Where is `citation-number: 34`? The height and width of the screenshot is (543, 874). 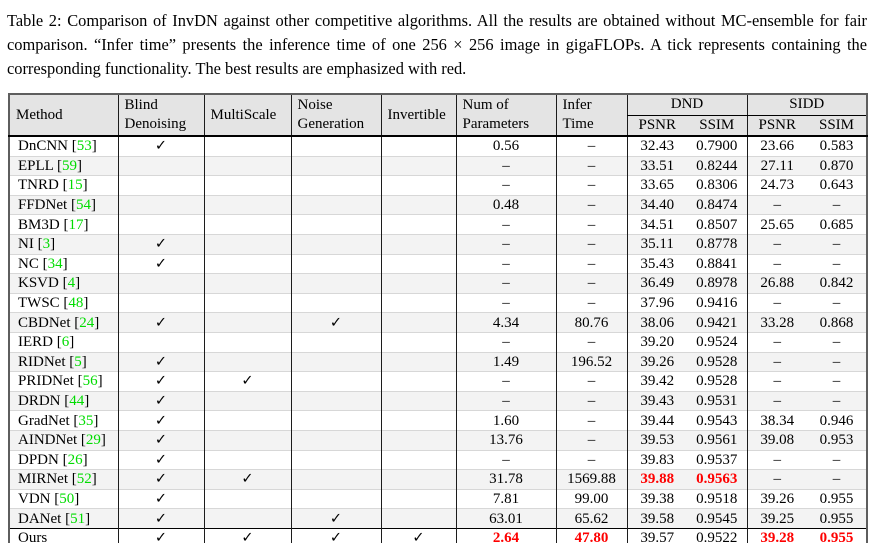 citation-number: 34 is located at coordinates (55, 263).